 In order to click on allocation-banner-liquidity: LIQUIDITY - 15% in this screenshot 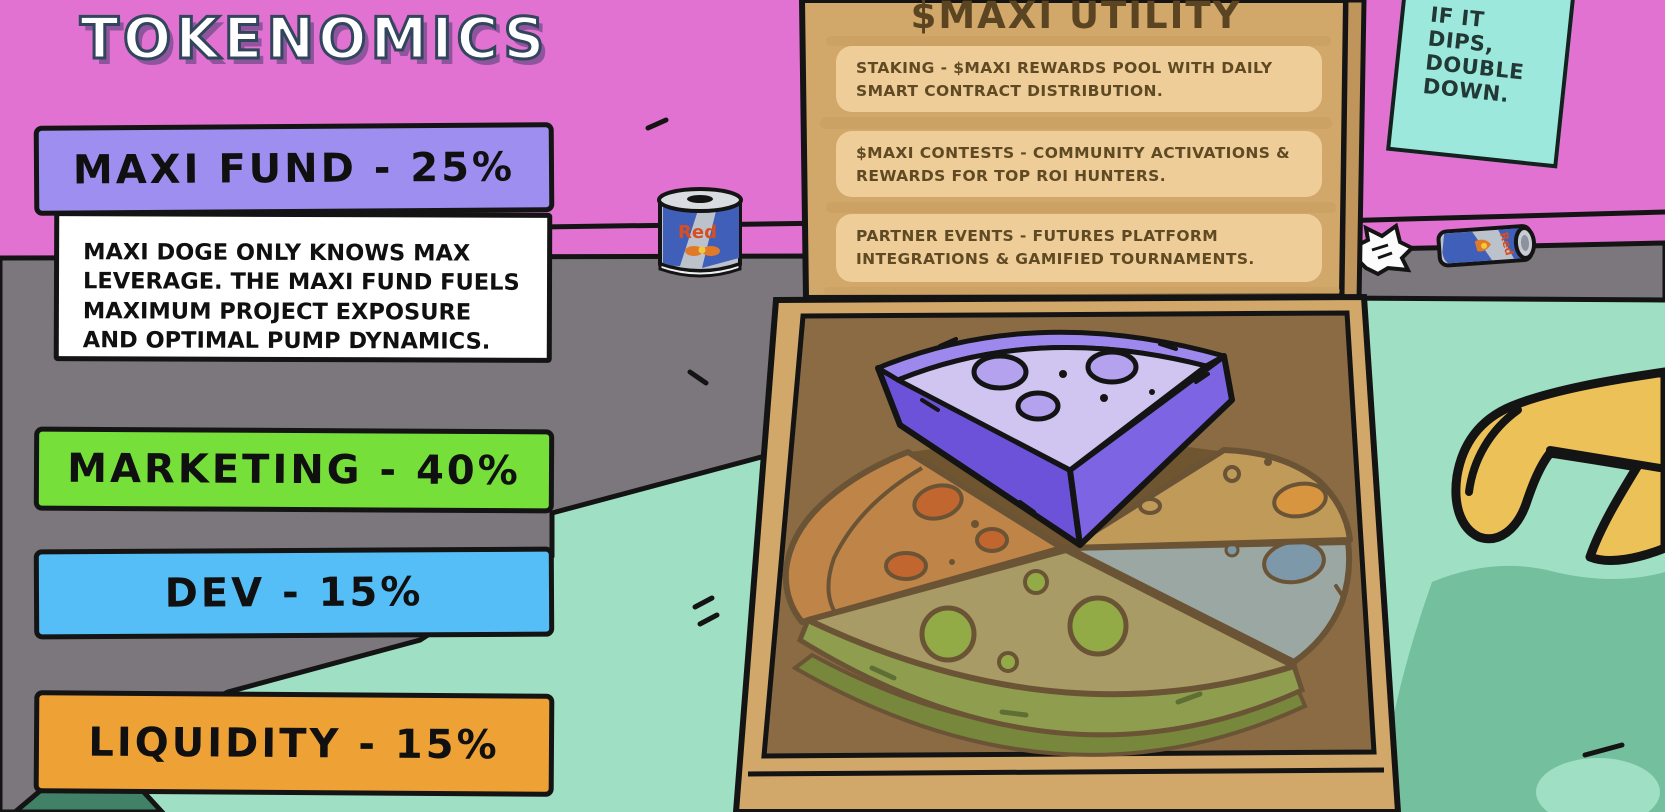, I will do `click(294, 743)`.